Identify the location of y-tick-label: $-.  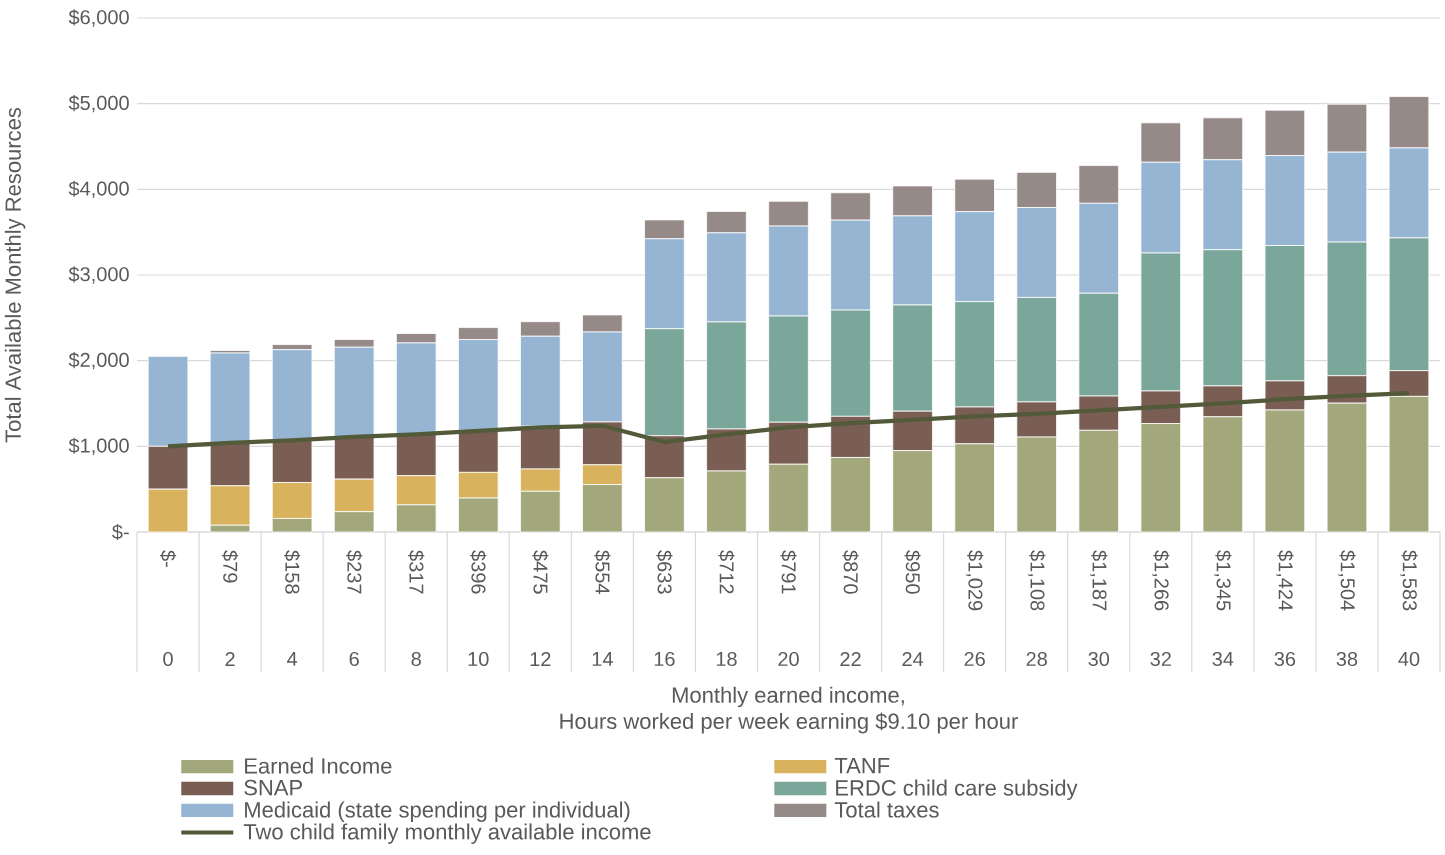
(120, 532).